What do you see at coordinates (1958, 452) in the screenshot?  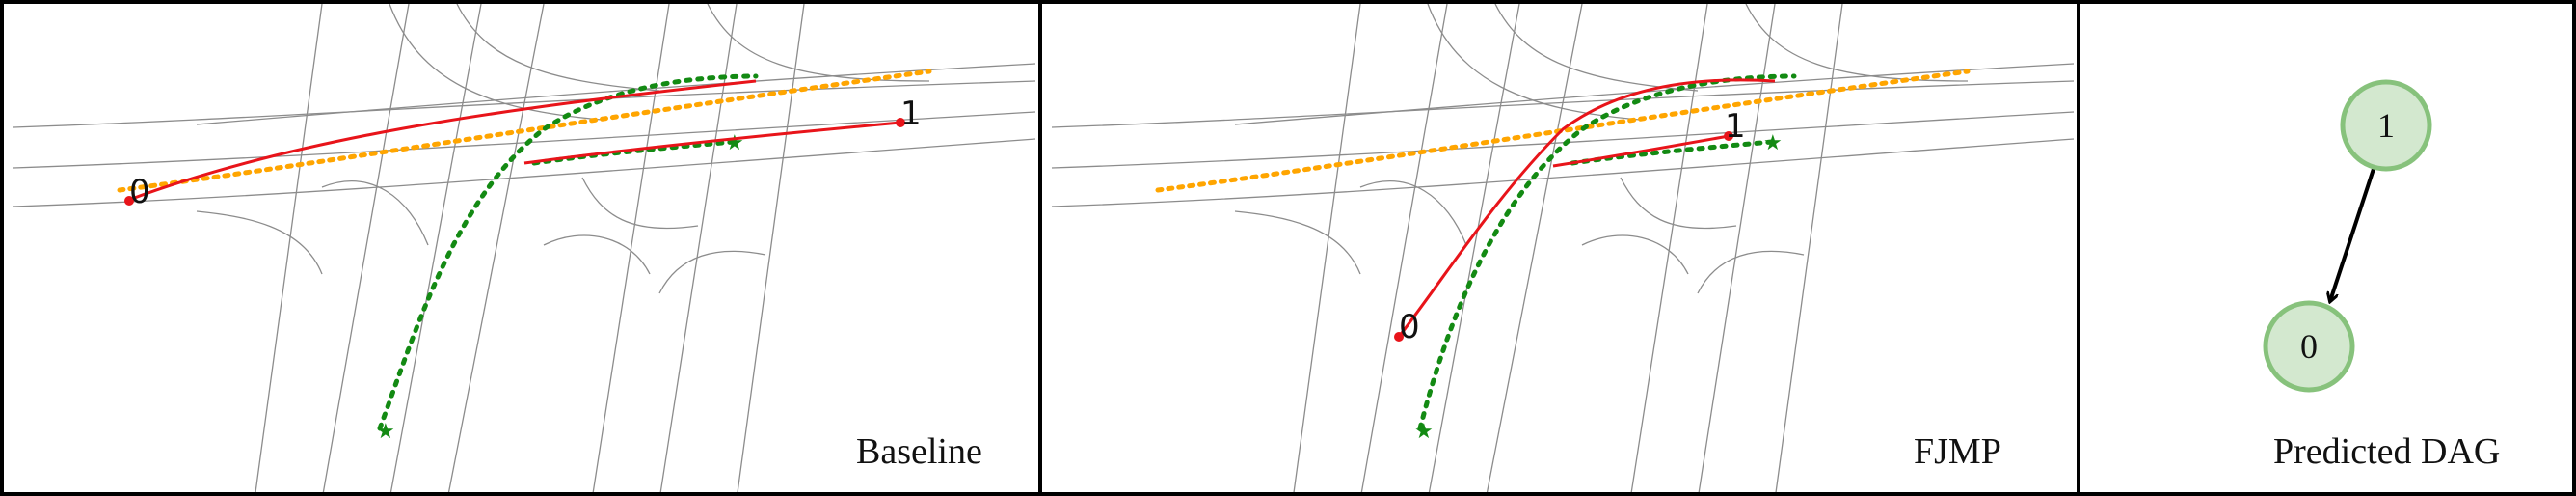 I see `fjmp-caption: FJMP` at bounding box center [1958, 452].